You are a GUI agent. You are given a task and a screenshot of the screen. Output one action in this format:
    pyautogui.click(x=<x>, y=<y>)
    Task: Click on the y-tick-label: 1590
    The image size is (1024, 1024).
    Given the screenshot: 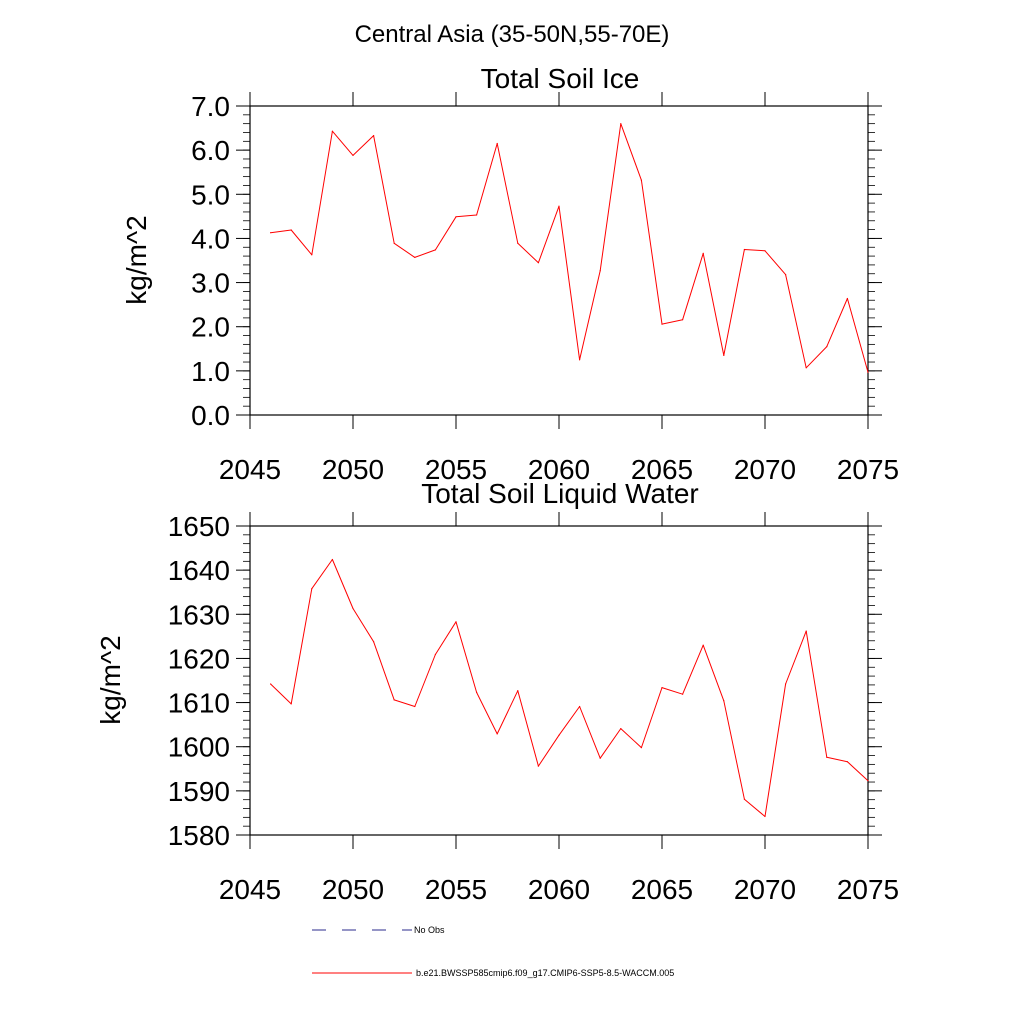 What is the action you would take?
    pyautogui.click(x=199, y=791)
    